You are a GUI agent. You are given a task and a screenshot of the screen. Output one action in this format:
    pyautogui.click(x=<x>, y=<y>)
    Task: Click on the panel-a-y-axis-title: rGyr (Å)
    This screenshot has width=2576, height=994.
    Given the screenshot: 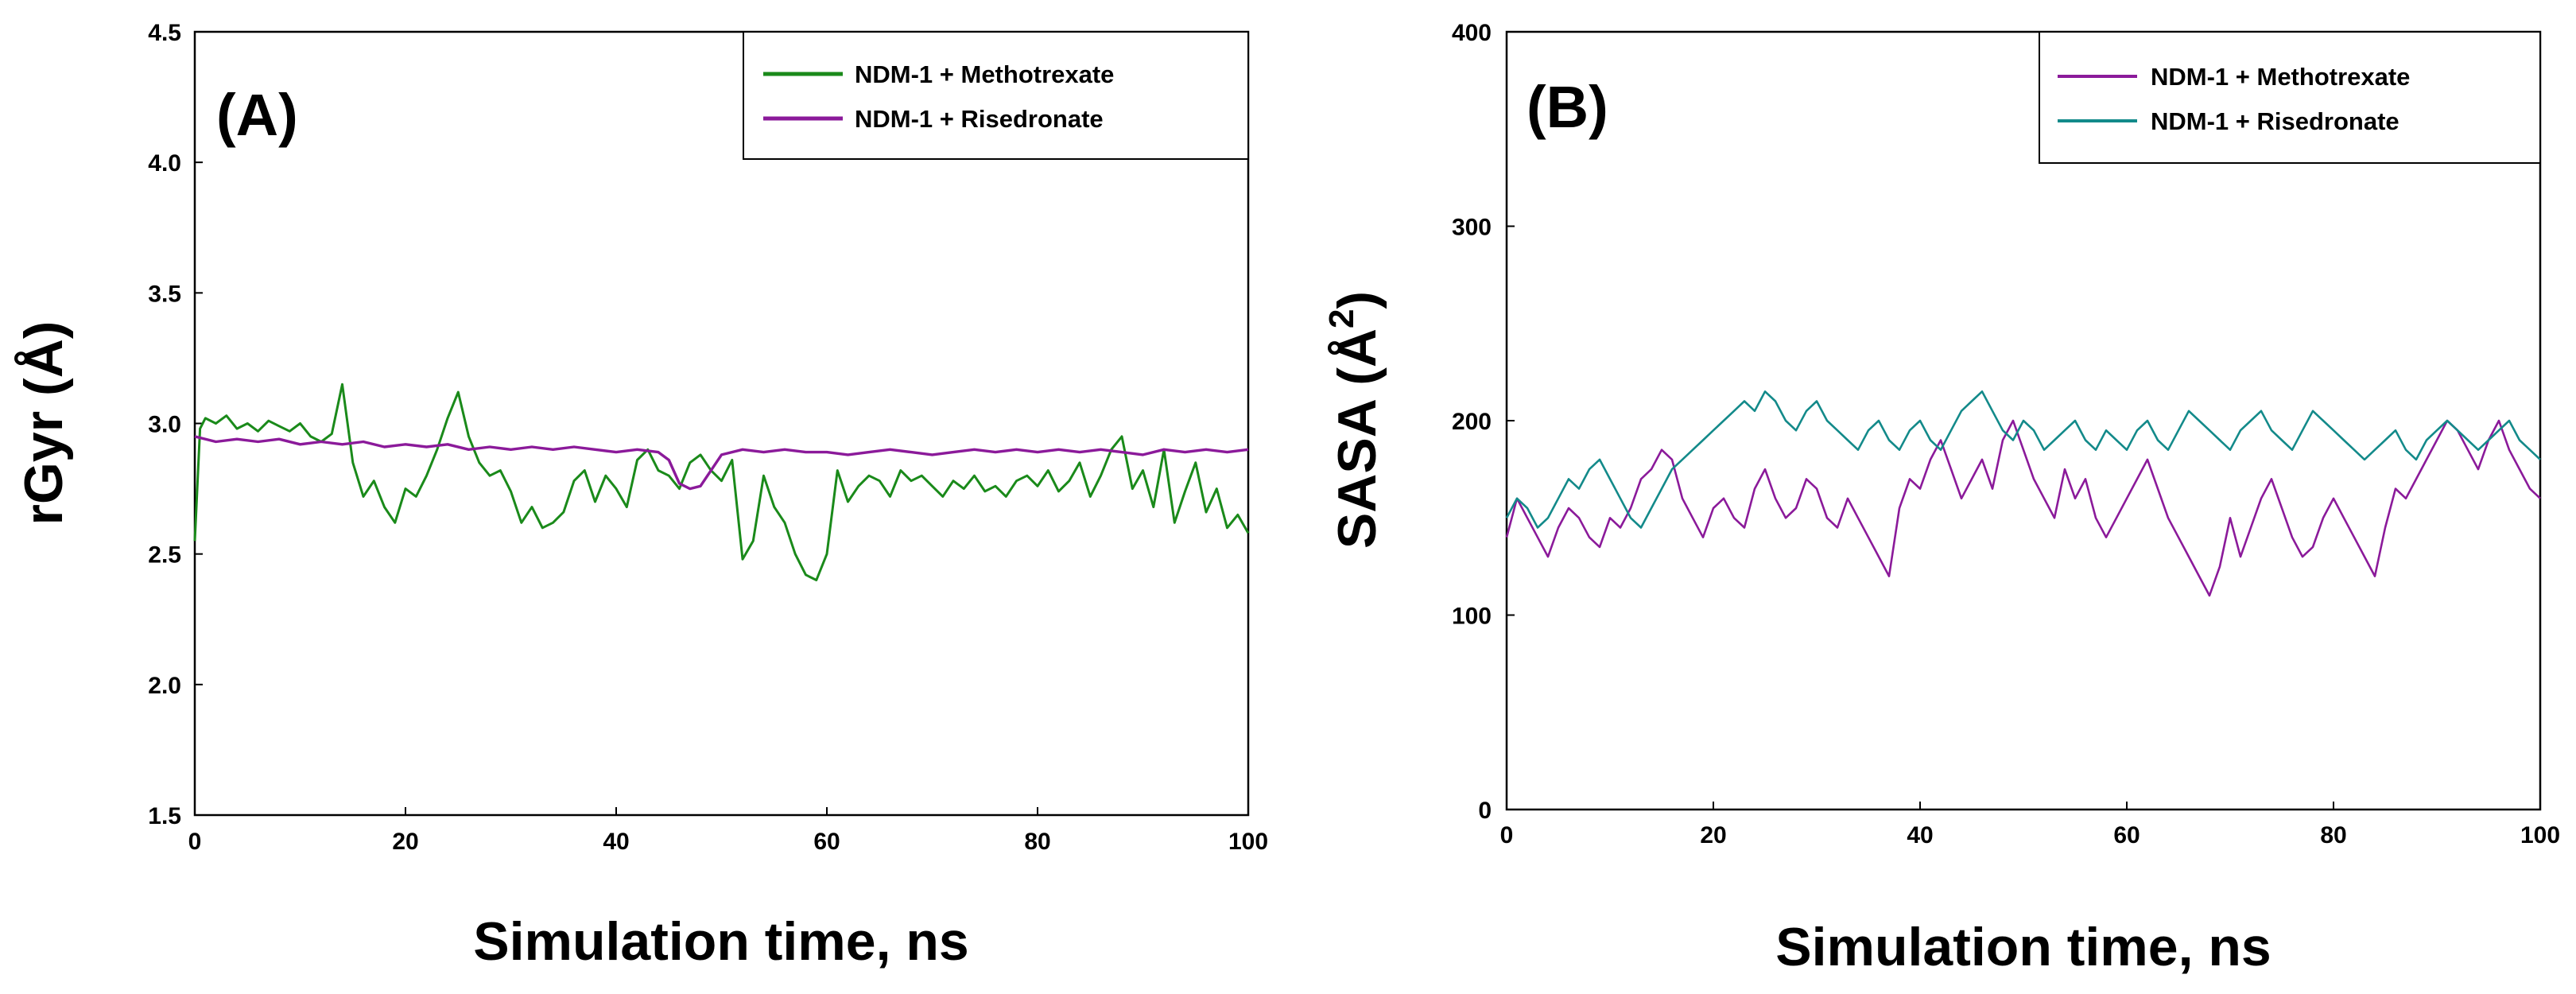 What is the action you would take?
    pyautogui.click(x=44, y=423)
    